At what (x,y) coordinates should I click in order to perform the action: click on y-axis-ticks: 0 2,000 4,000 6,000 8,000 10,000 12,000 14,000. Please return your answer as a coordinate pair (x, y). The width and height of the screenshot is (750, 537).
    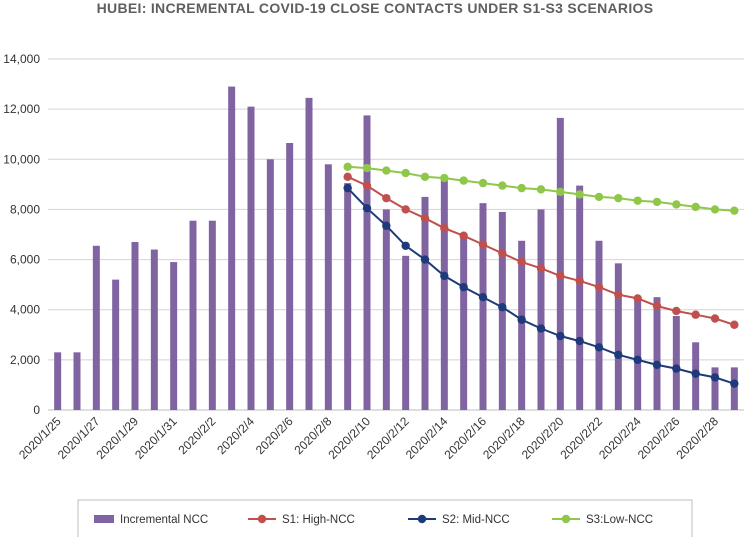
    Looking at the image, I should click on (21, 234).